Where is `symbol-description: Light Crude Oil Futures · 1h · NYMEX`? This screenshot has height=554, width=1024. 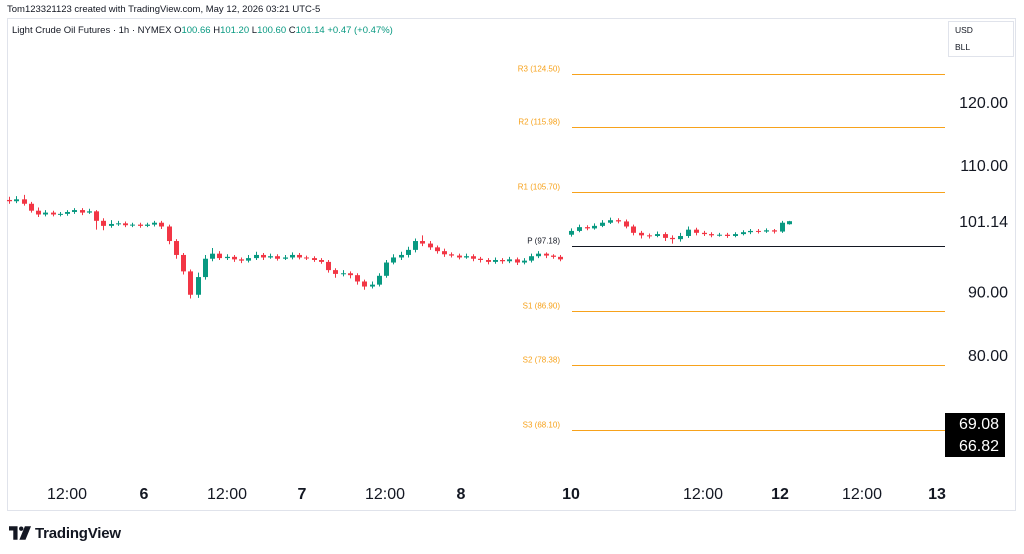
symbol-description: Light Crude Oil Futures · 1h · NYMEX is located at coordinates (92, 30).